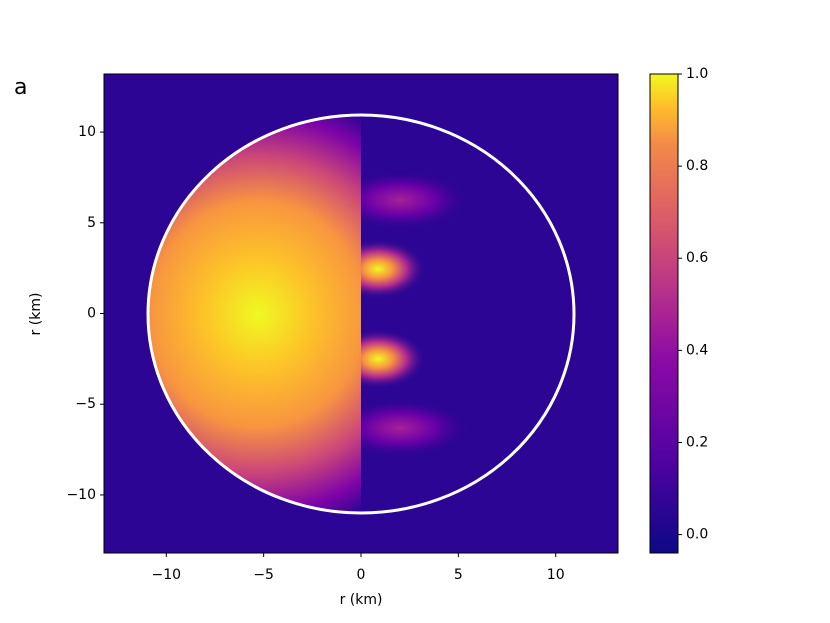 The image size is (830, 623). I want to click on x-tick-label: −10, so click(167, 575).